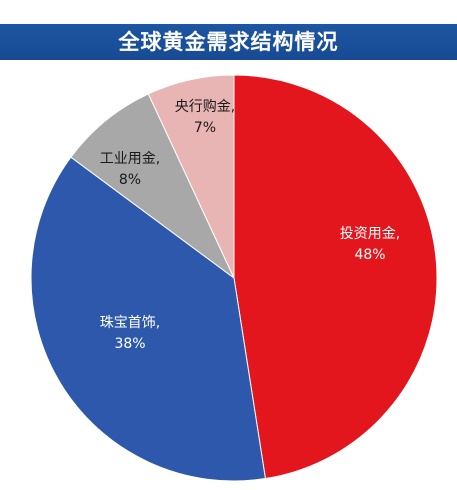 This screenshot has width=457, height=490. I want to click on slice-label-value-1: 48%, so click(369, 255).